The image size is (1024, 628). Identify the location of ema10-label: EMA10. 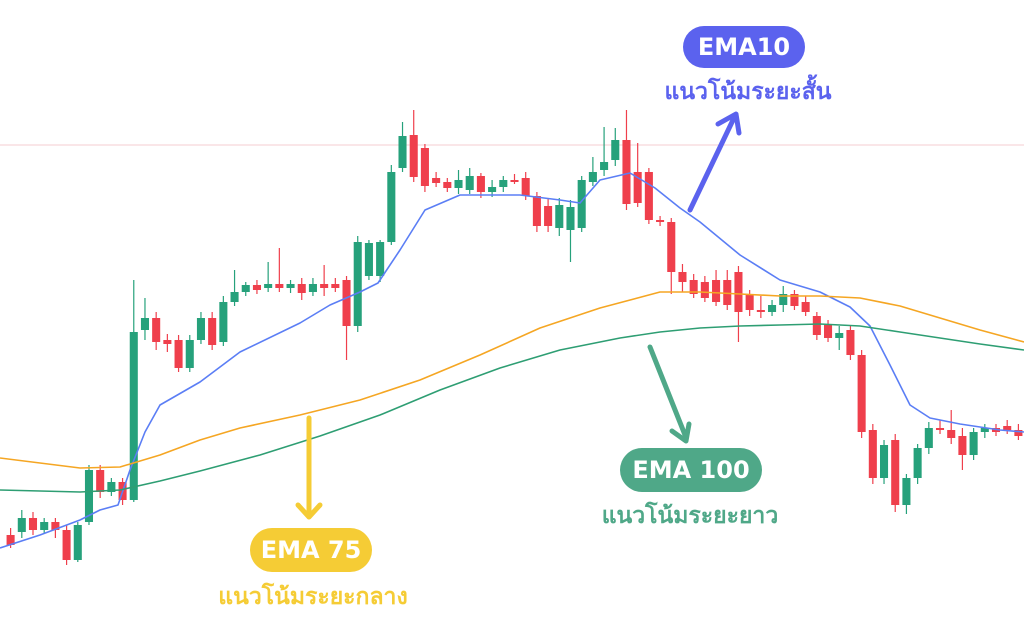
(744, 47).